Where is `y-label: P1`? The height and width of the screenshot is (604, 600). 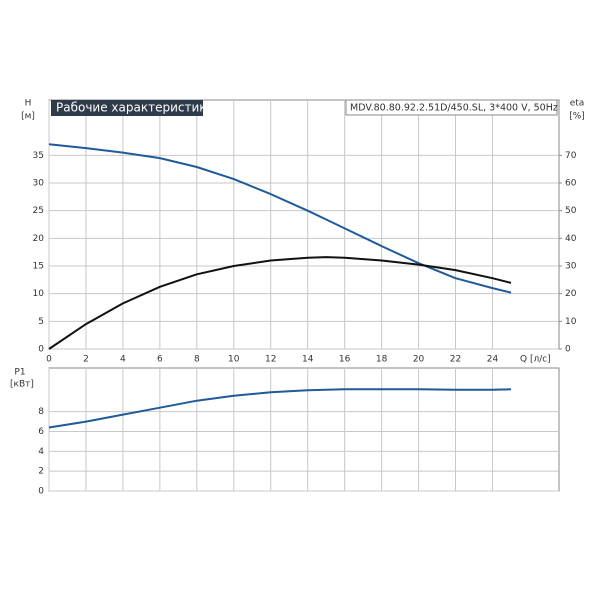
y-label: P1 is located at coordinates (19, 373).